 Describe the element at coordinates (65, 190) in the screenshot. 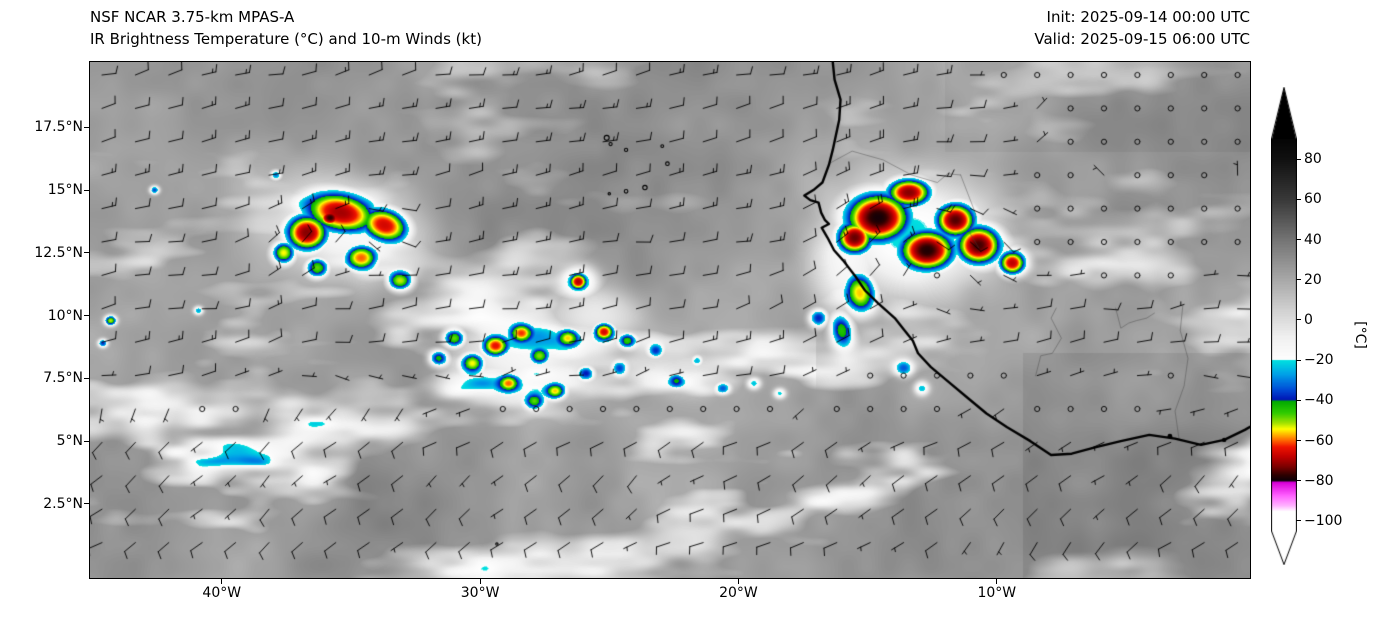

I see `y-tick-label: 15°N` at that location.